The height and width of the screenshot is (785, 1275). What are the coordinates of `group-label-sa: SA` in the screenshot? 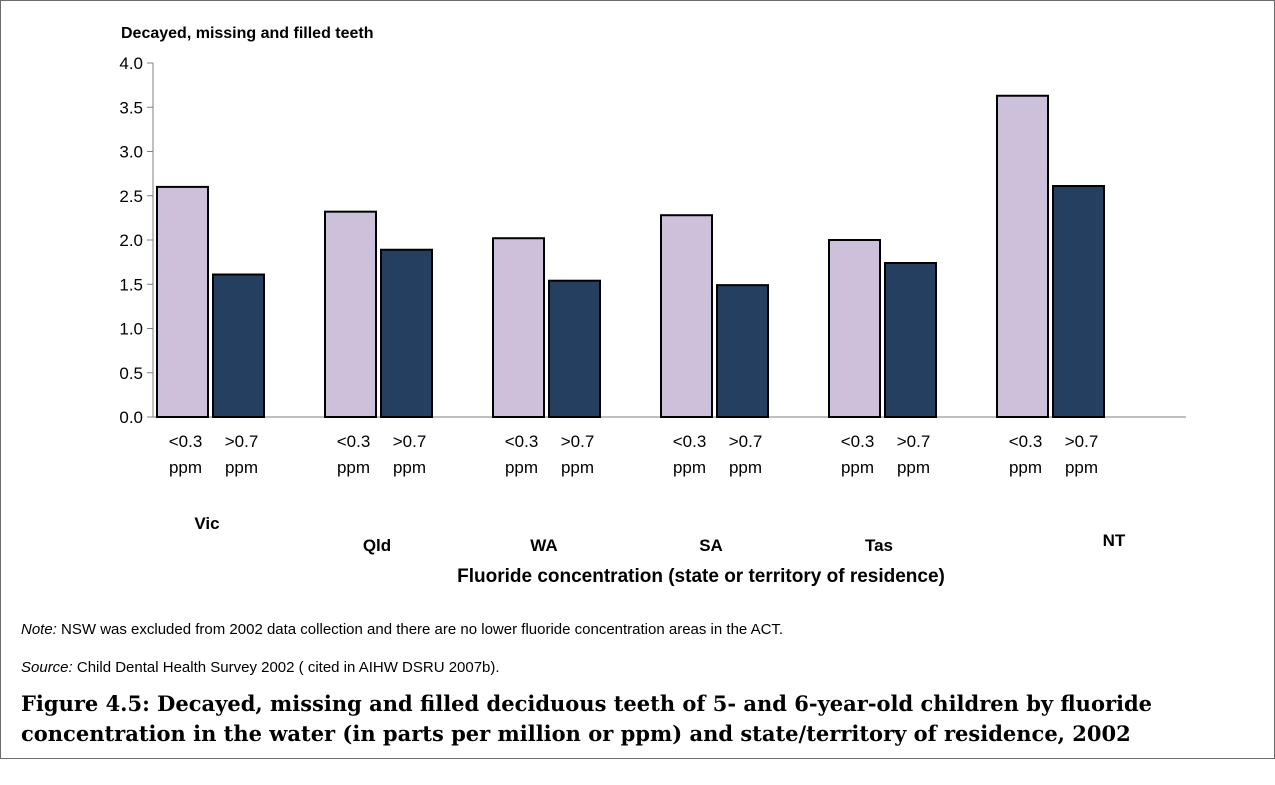 It's located at (711, 545).